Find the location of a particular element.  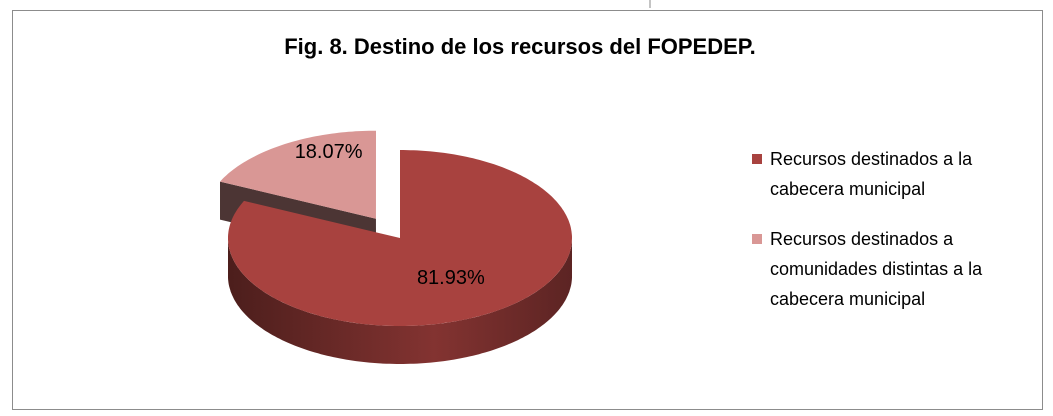

slice-side is located at coordinates (400, 301).